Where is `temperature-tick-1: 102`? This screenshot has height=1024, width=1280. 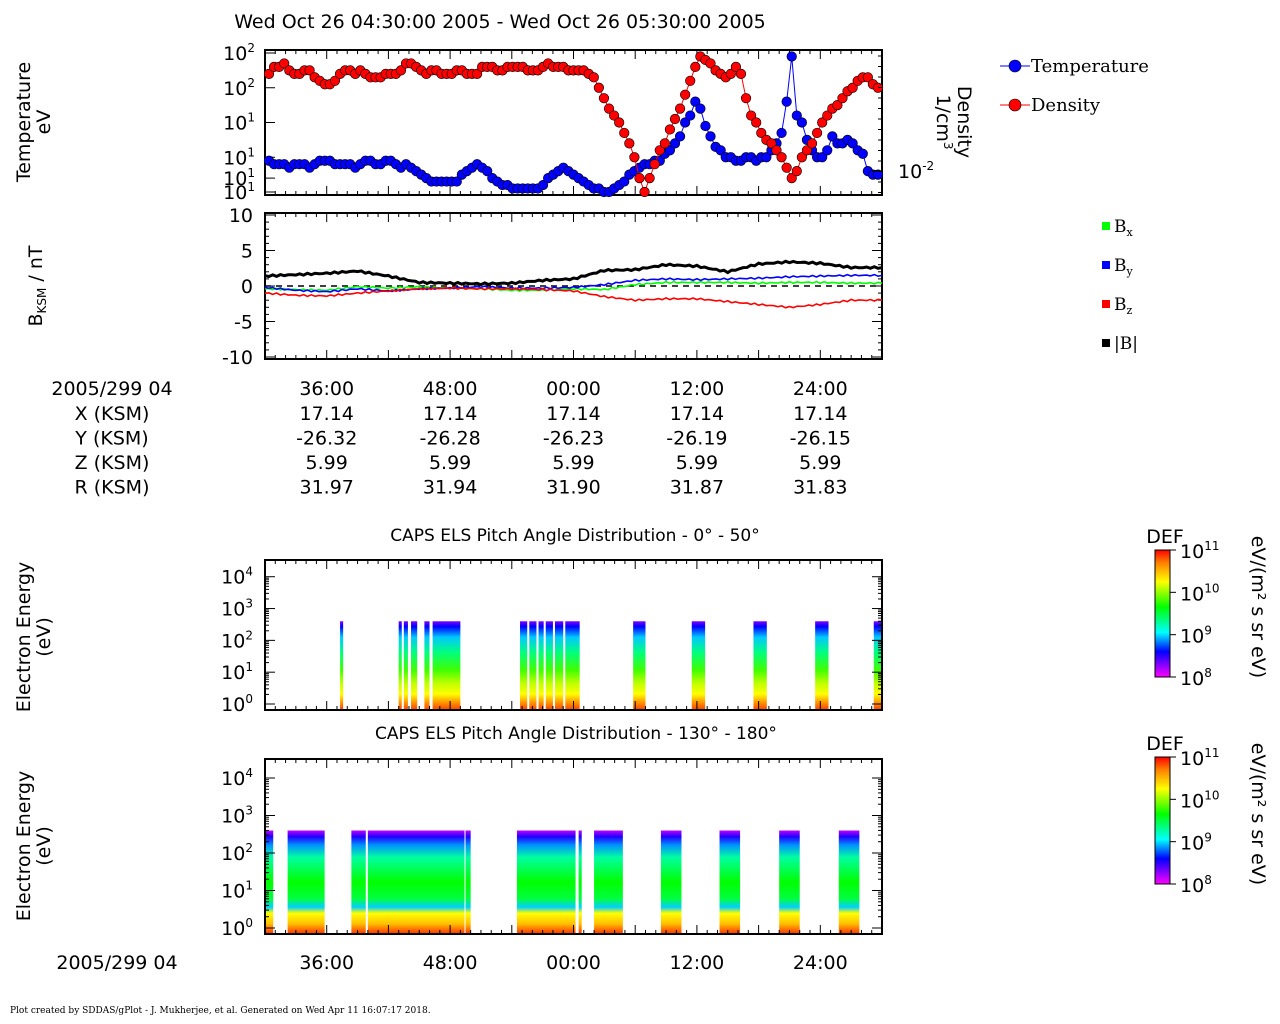
temperature-tick-1: 102 is located at coordinates (239, 88).